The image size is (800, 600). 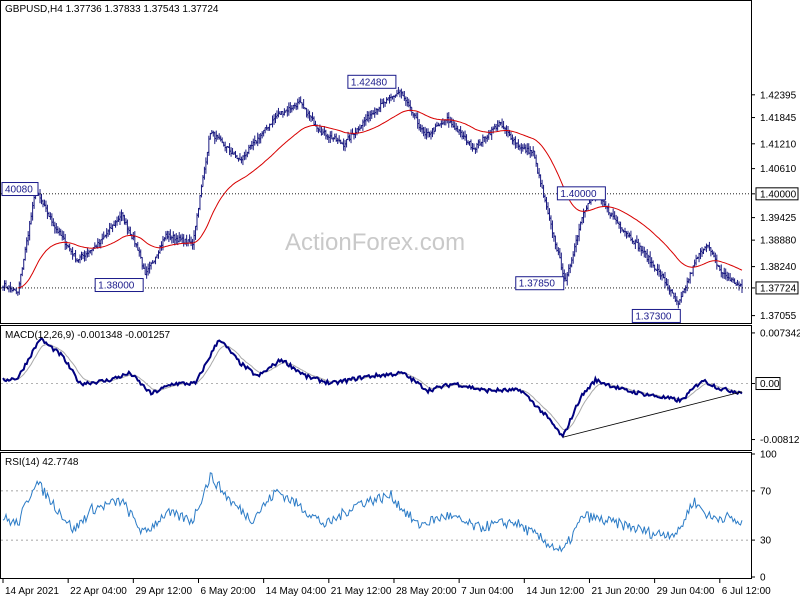 What do you see at coordinates (764, 517) in the screenshot?
I see `rsi-axis: 100 70 30 0` at bounding box center [764, 517].